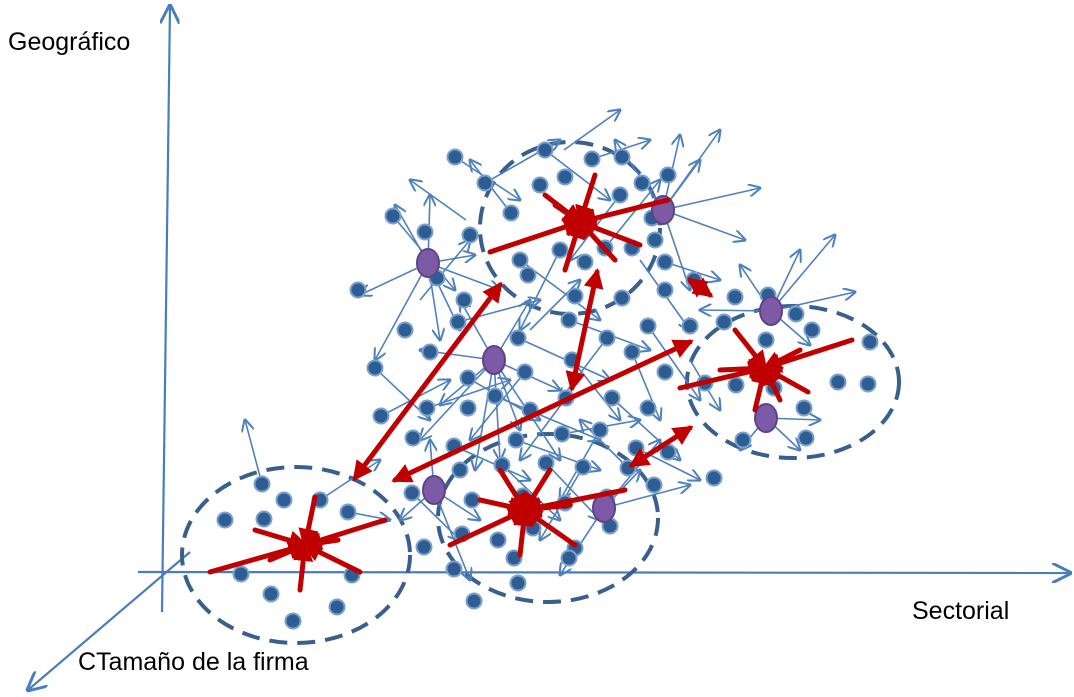 Image resolution: width=1074 pixels, height=697 pixels. What do you see at coordinates (961, 611) in the screenshot?
I see `x-axis-label: Sectorial` at bounding box center [961, 611].